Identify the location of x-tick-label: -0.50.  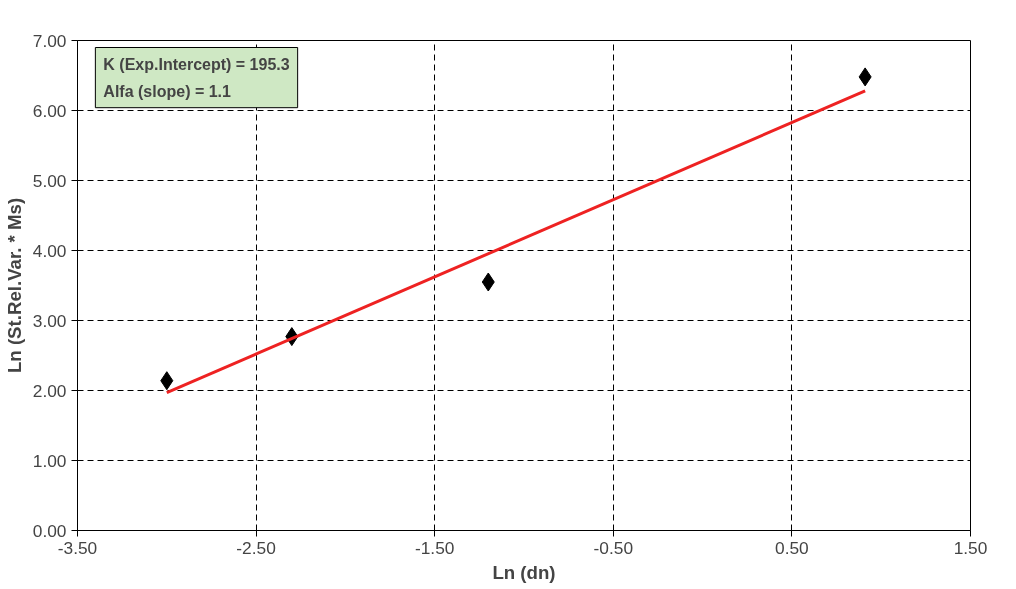
(613, 547).